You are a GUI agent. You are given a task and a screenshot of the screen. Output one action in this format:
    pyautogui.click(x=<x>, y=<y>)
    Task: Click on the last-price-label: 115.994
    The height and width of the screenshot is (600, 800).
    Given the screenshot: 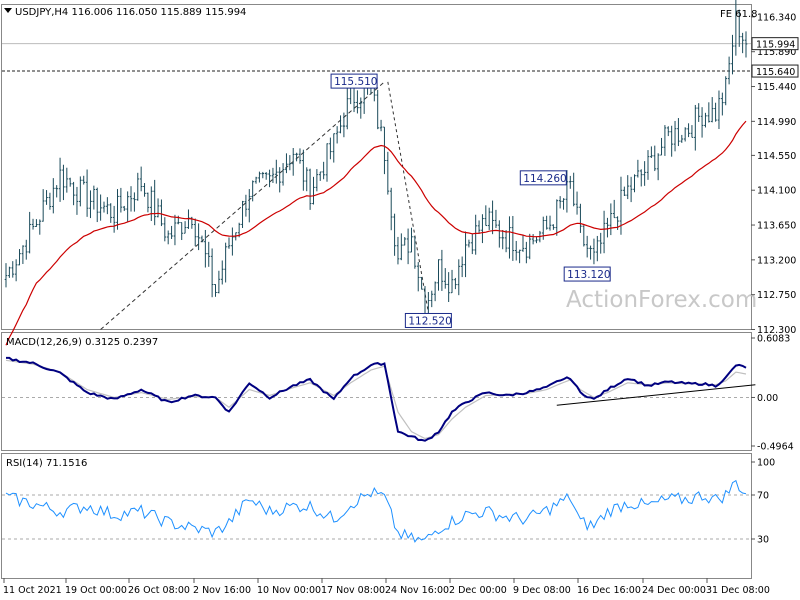 What is the action you would take?
    pyautogui.click(x=775, y=45)
    